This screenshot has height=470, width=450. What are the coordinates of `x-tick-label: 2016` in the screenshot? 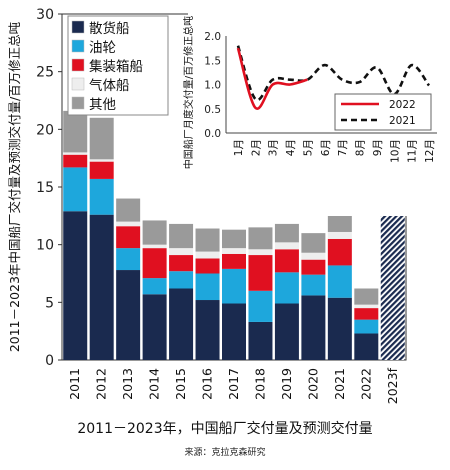 It's located at (207, 384).